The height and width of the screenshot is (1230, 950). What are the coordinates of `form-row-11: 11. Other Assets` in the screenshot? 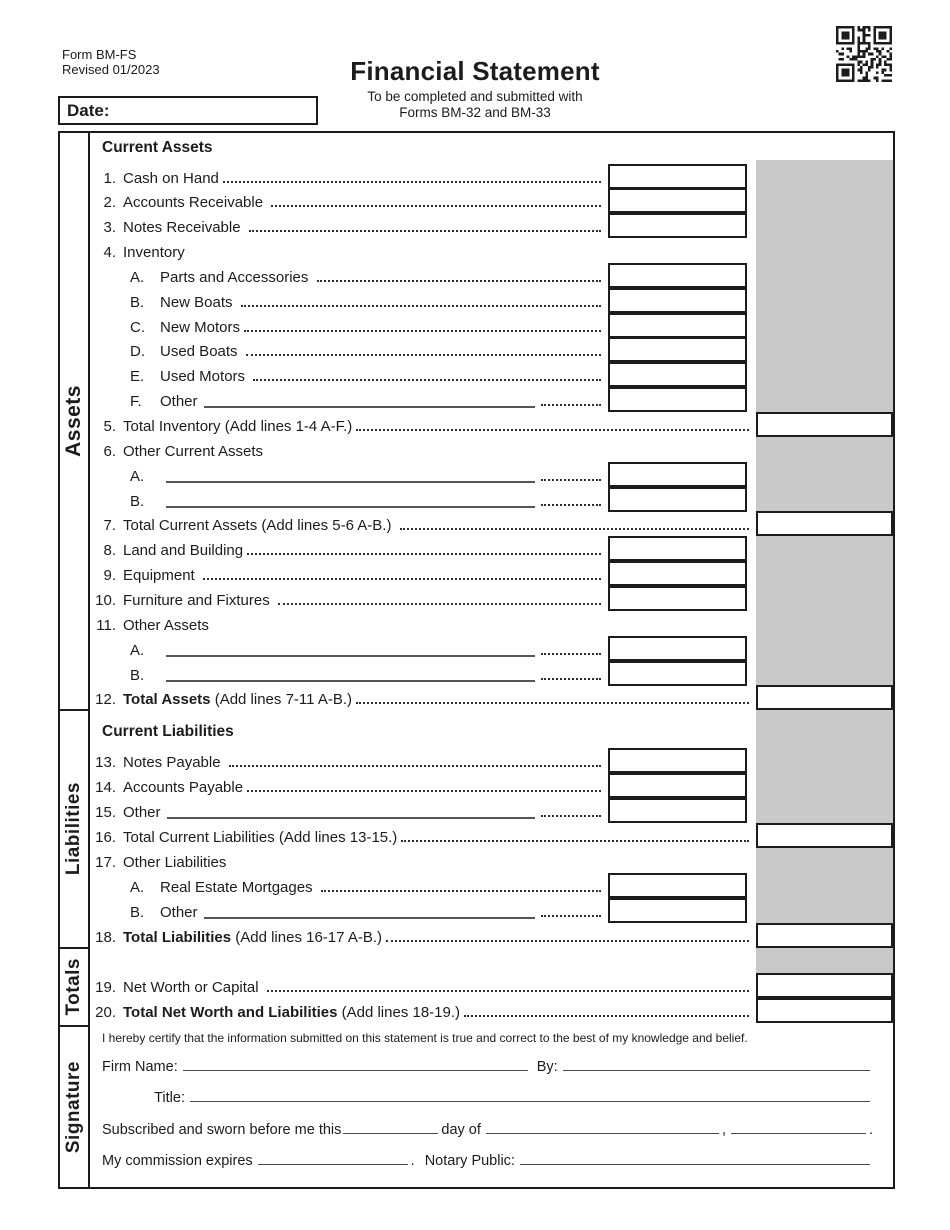 It's located at (348, 623).